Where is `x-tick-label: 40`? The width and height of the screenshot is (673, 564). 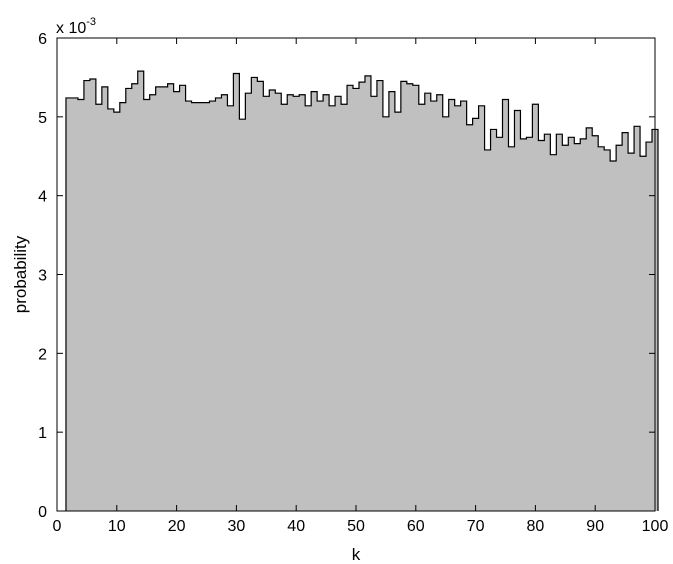 x-tick-label: 40 is located at coordinates (296, 526).